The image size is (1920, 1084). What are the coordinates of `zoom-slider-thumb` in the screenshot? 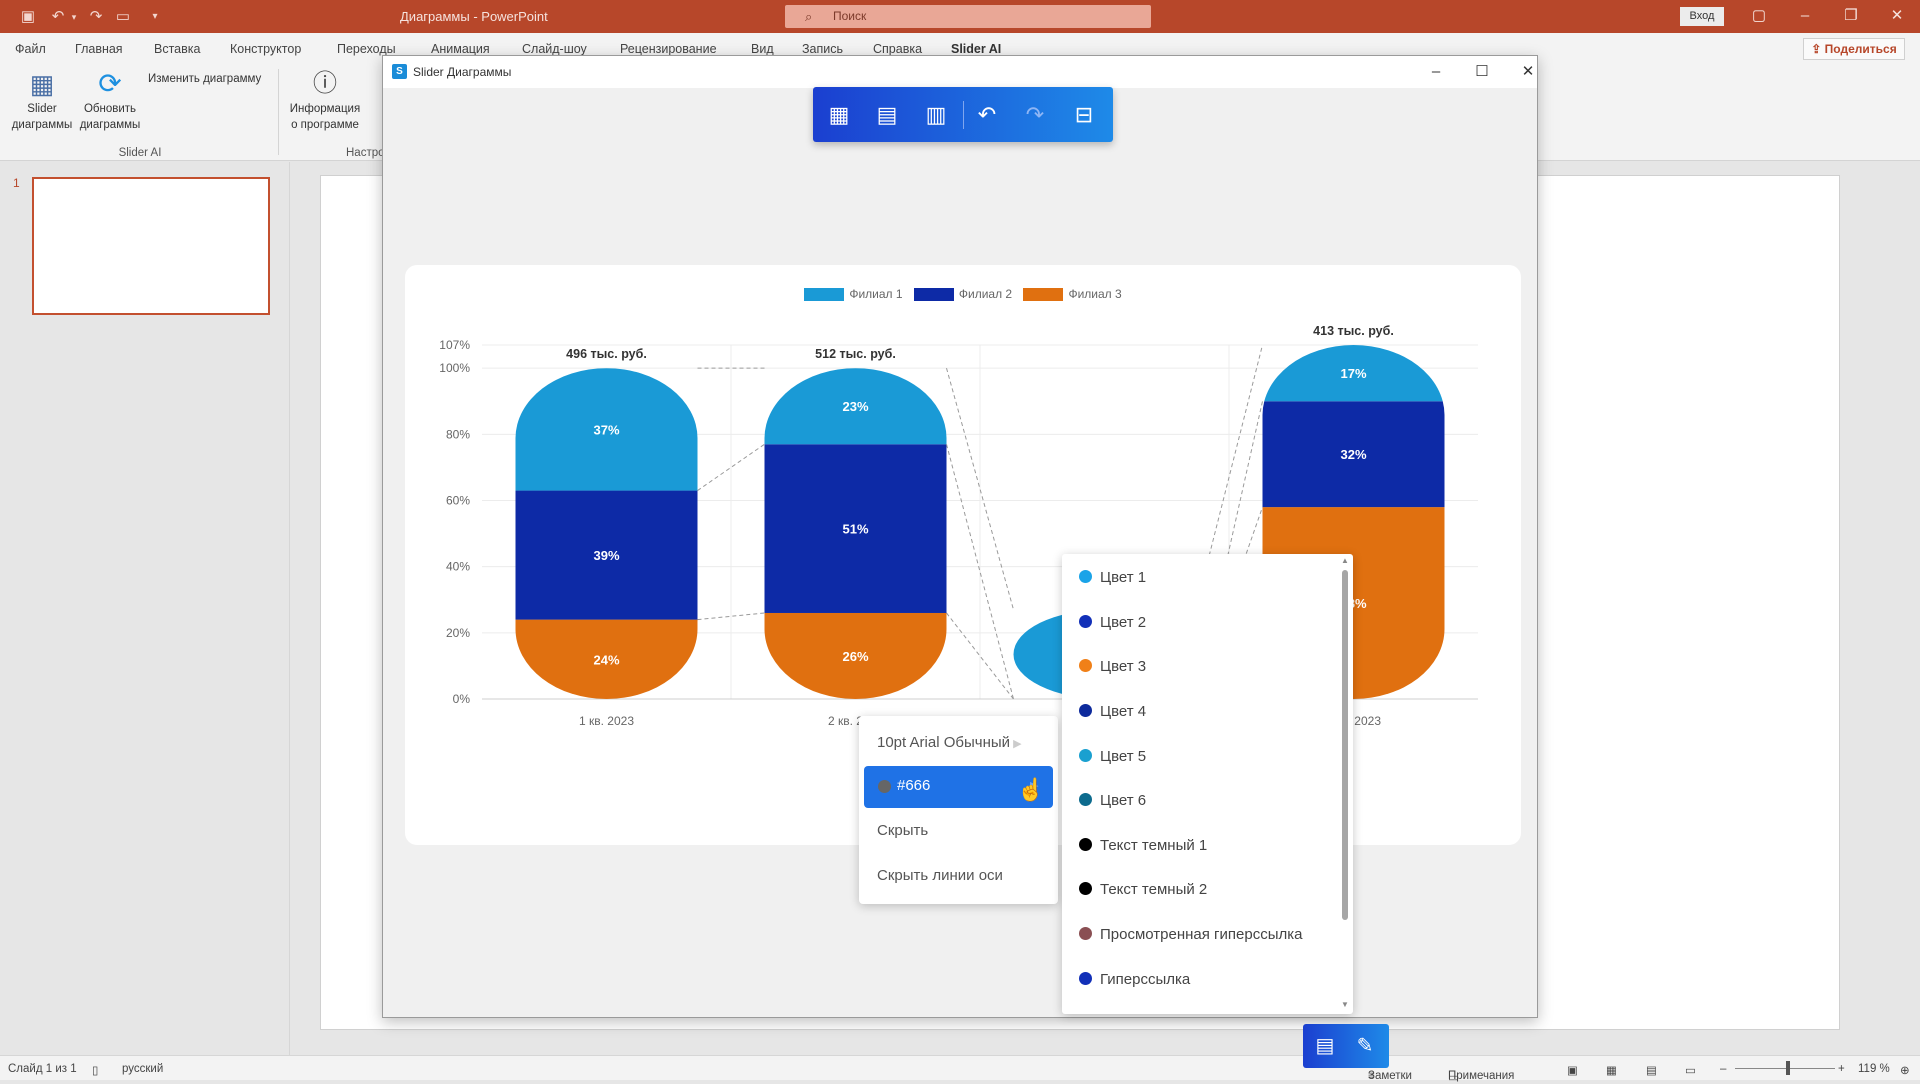 It's located at (1788, 1068).